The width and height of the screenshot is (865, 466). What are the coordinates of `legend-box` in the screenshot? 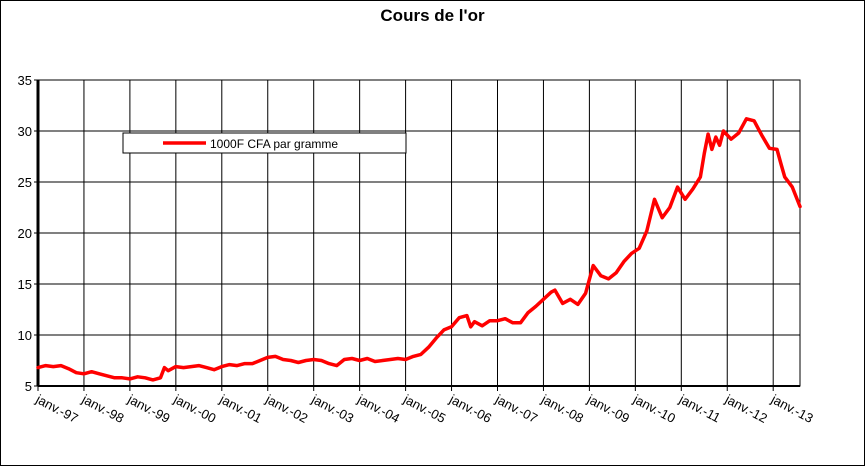 It's located at (264, 143).